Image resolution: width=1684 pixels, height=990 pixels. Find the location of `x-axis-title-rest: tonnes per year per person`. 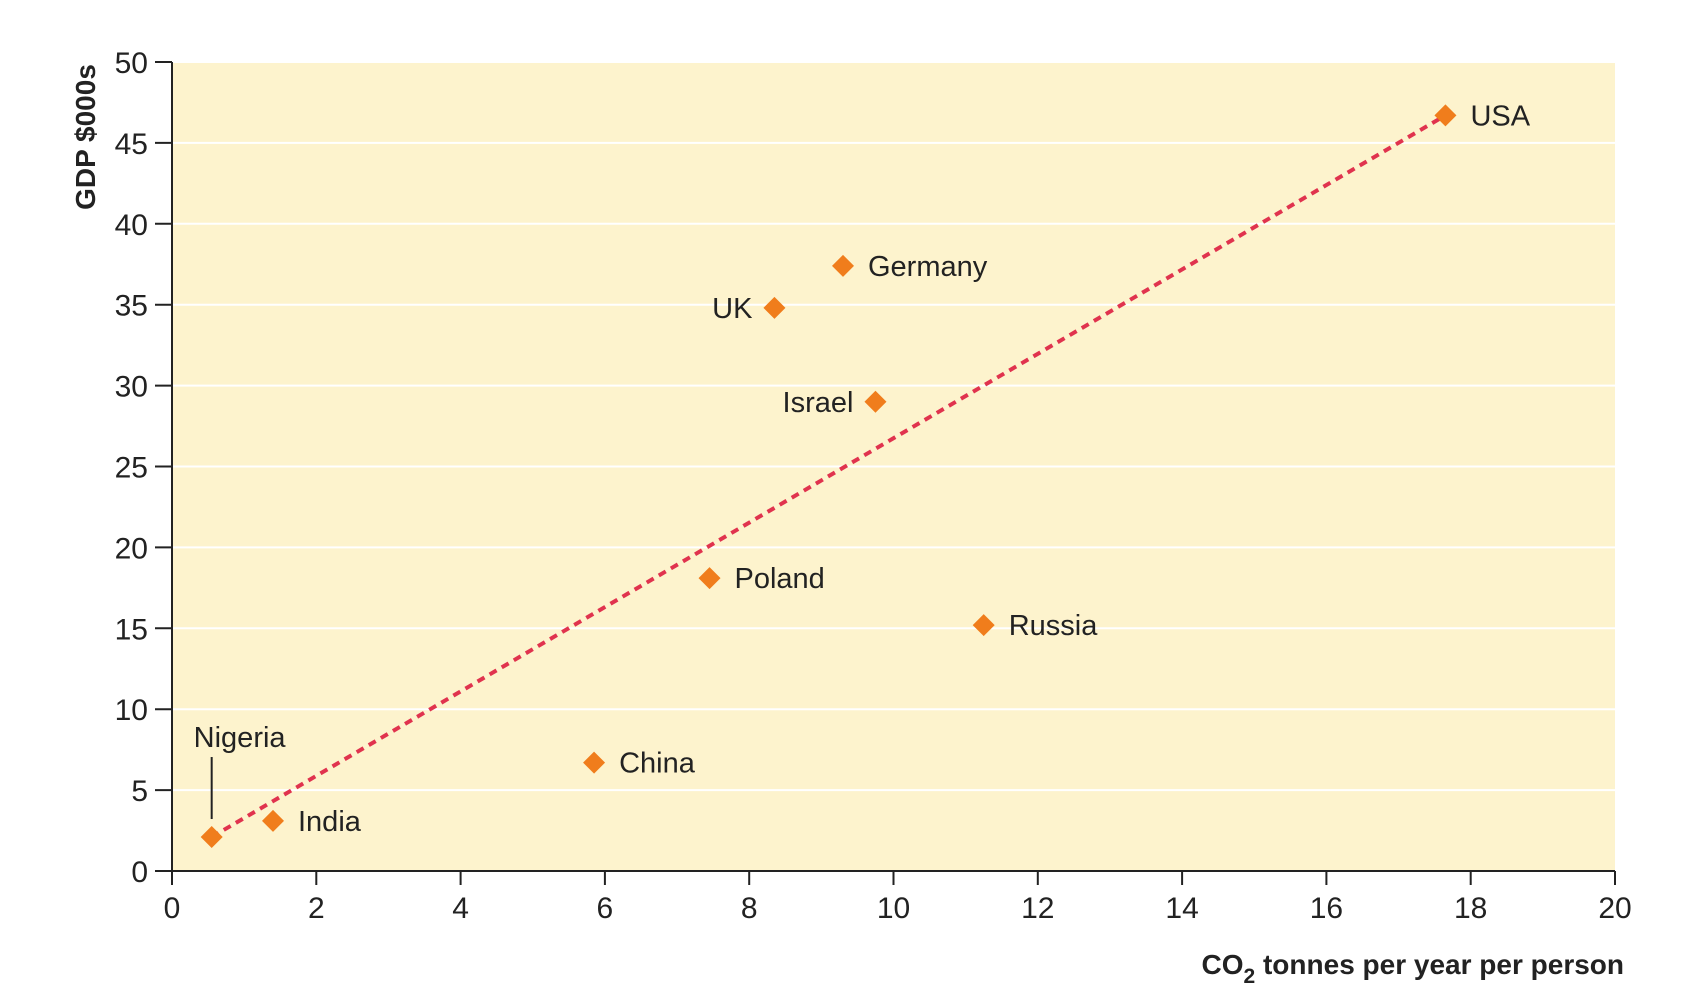

x-axis-title-rest: tonnes per year per person is located at coordinates (1439, 964).